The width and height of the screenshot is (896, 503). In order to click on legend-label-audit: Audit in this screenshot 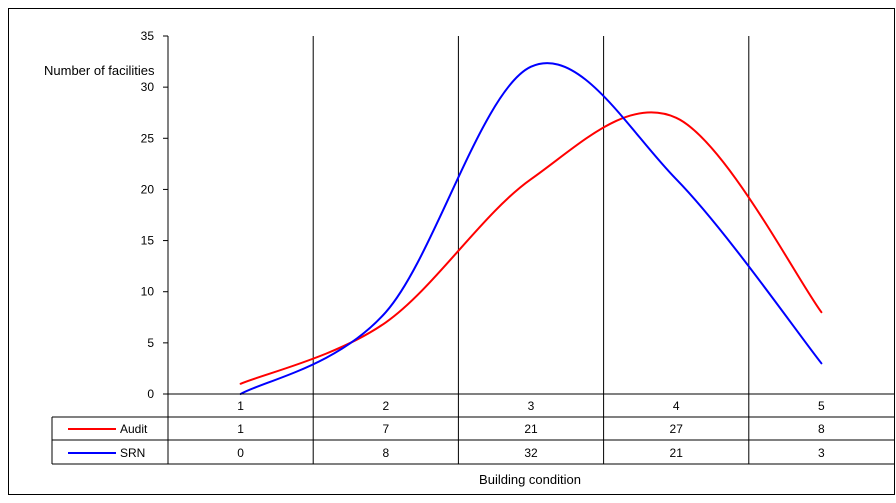, I will do `click(134, 429)`.